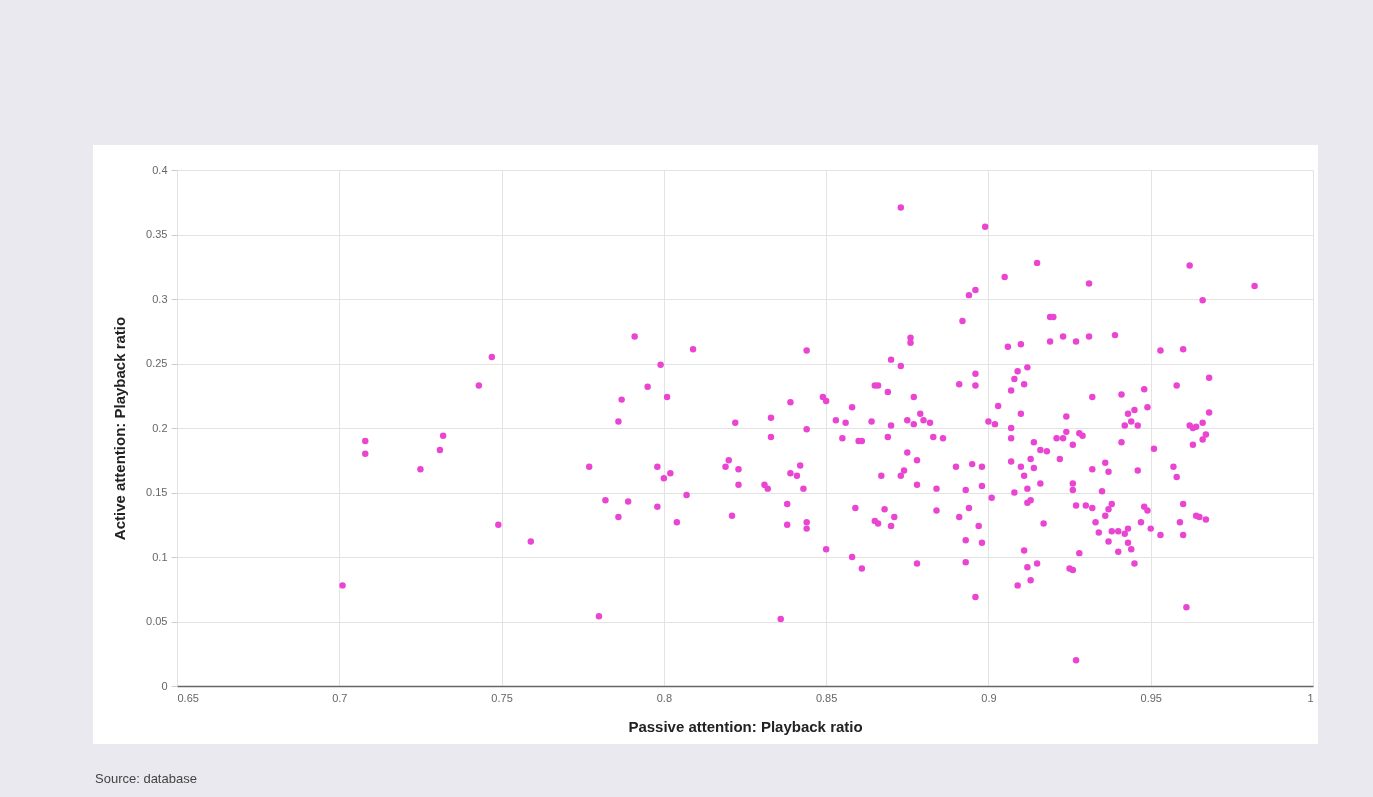  What do you see at coordinates (157, 492) in the screenshot?
I see `y-tick-label: 0.15` at bounding box center [157, 492].